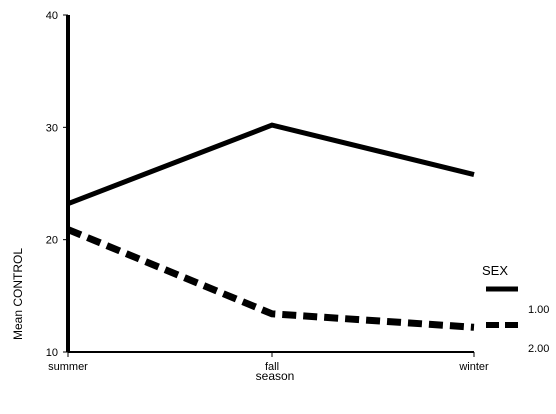 This screenshot has width=556, height=414. Describe the element at coordinates (515, 309) in the screenshot. I see `legend: SEX 1.00 2.00` at that location.